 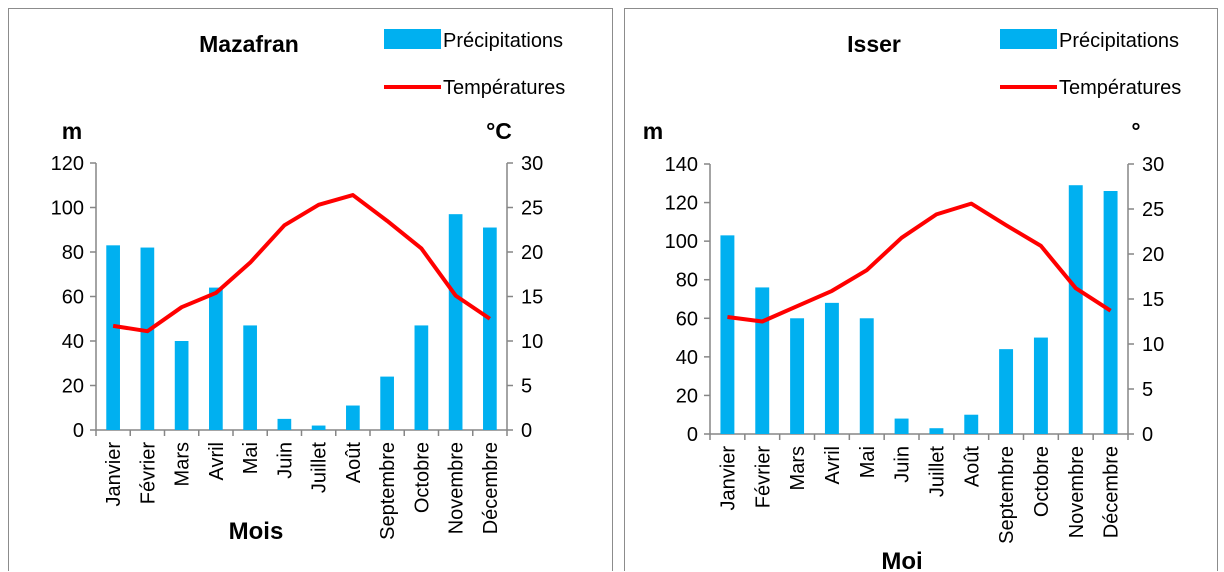 I want to click on x-axis-label: Mois, so click(x=256, y=531).